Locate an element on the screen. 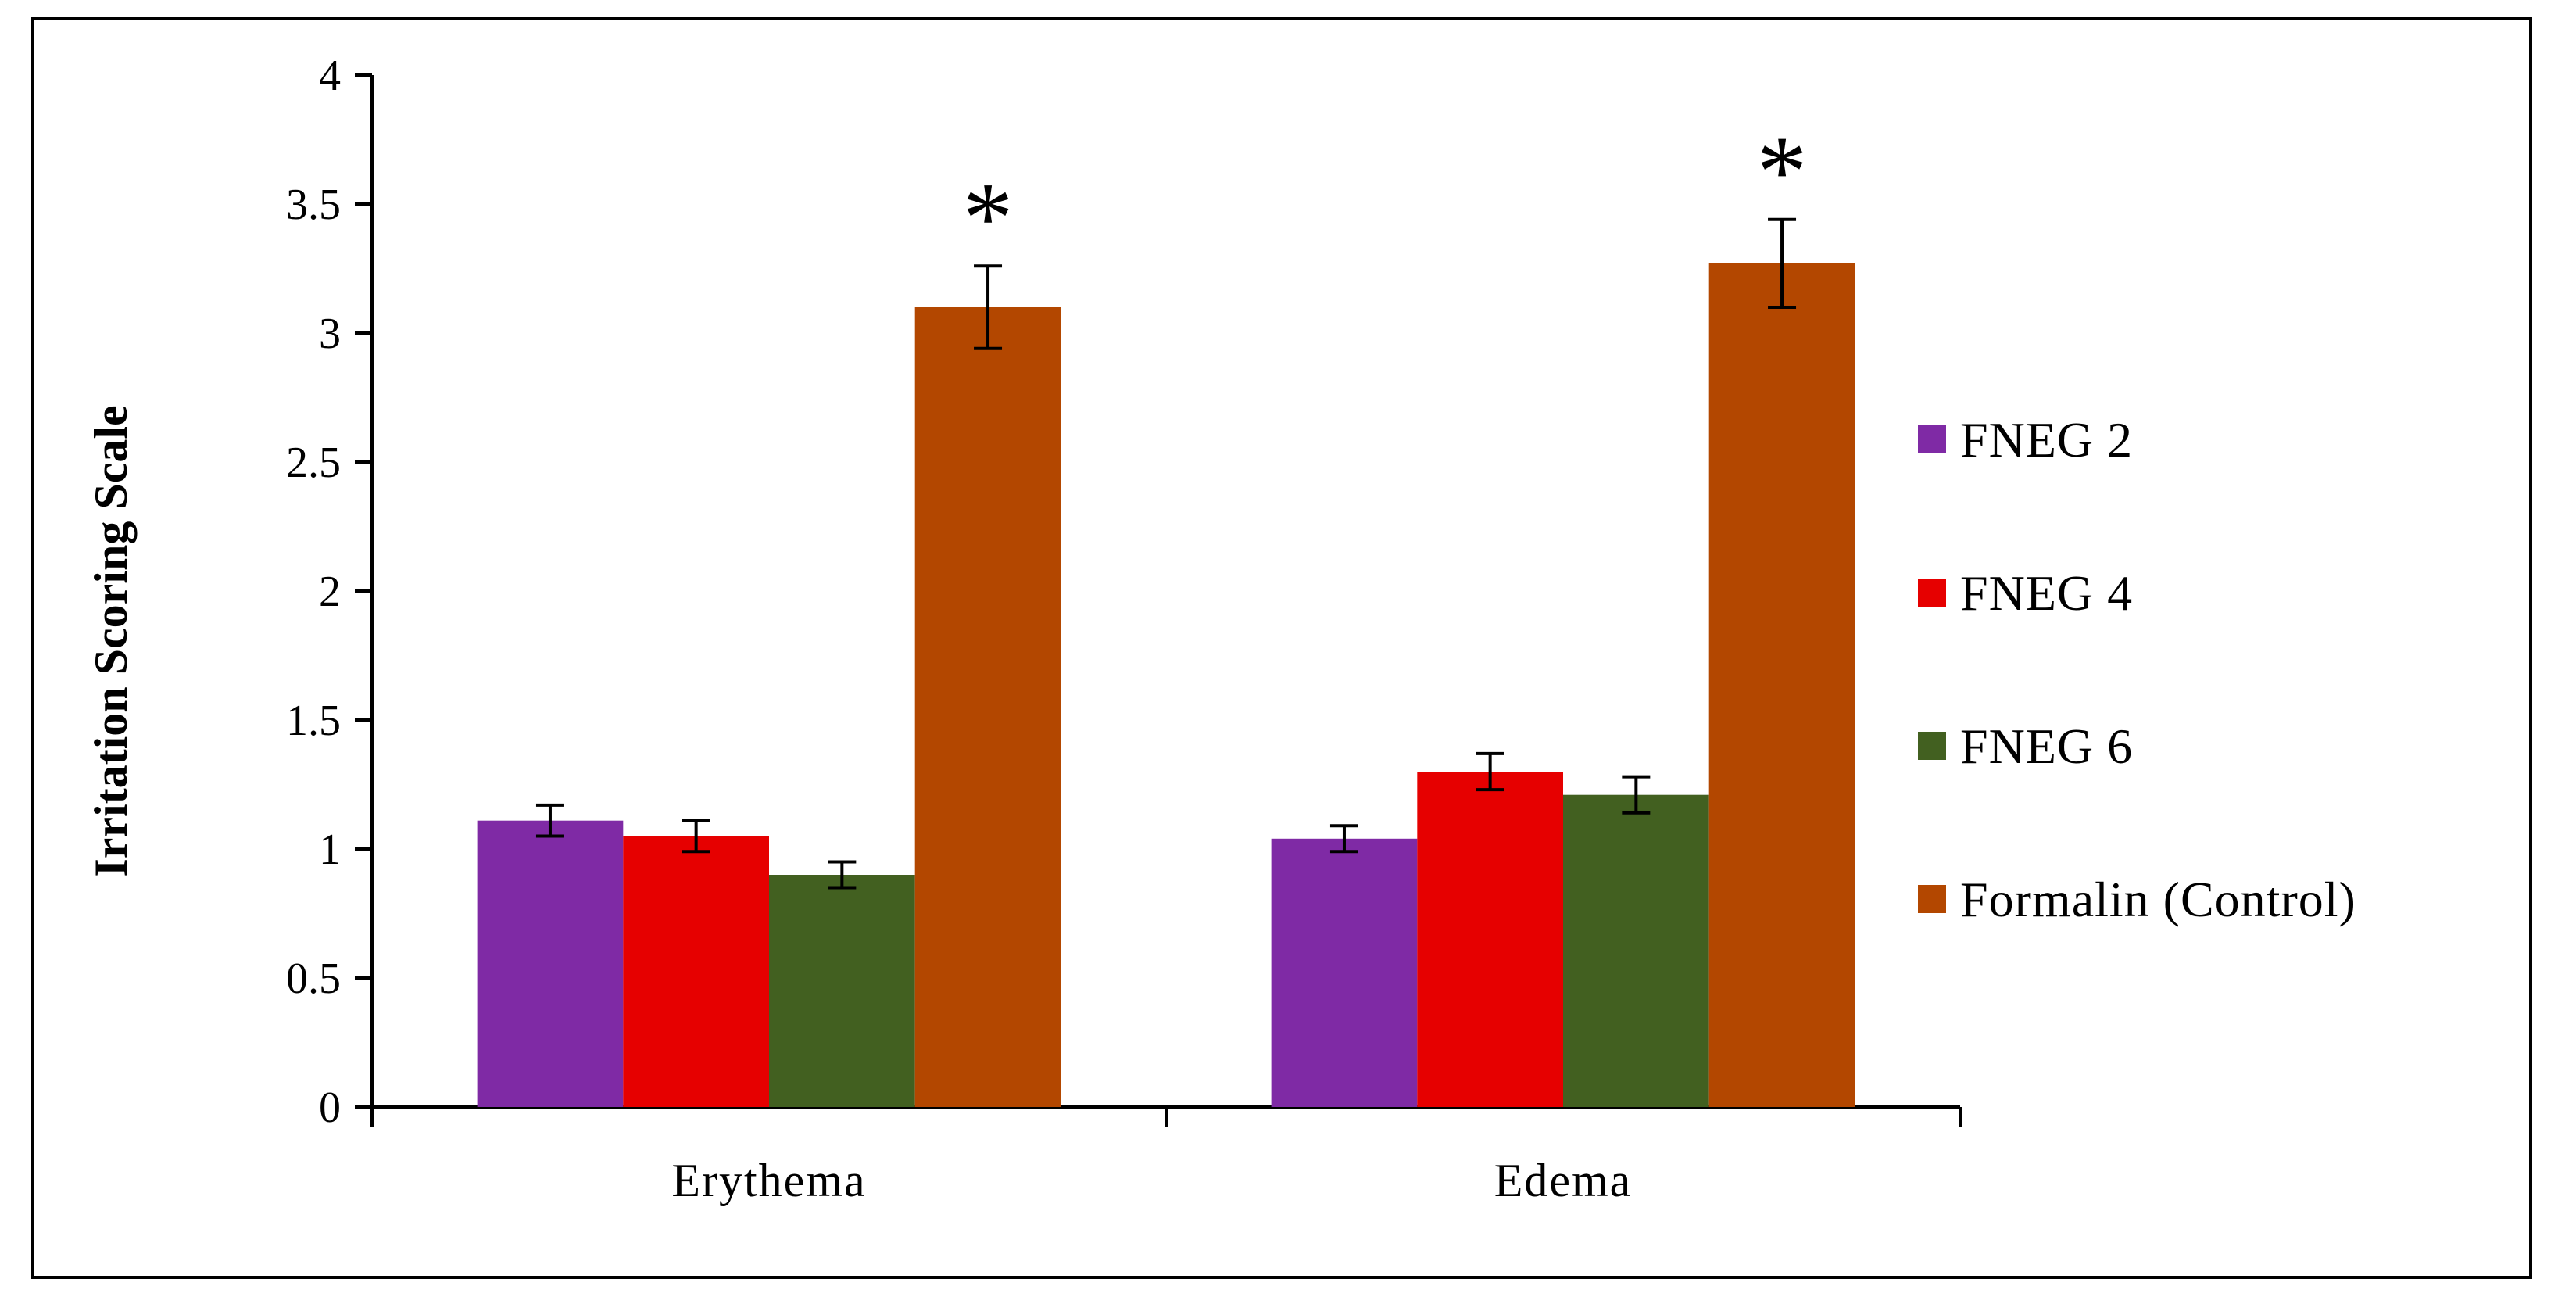 The height and width of the screenshot is (1304, 2576). y-tick-label: 2 is located at coordinates (330, 592).